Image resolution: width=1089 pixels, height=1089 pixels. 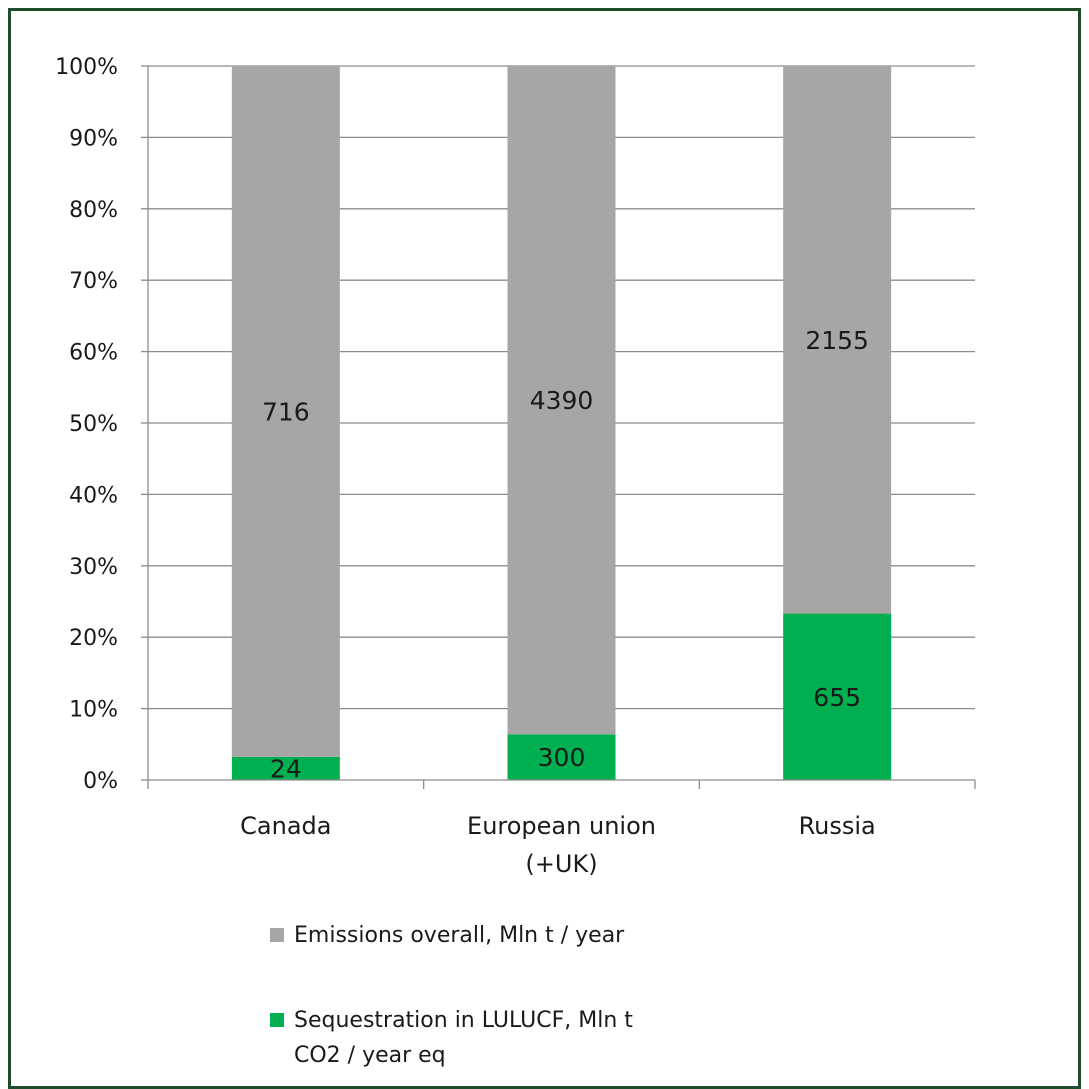 What do you see at coordinates (561, 864) in the screenshot?
I see `category-label: (+UK)` at bounding box center [561, 864].